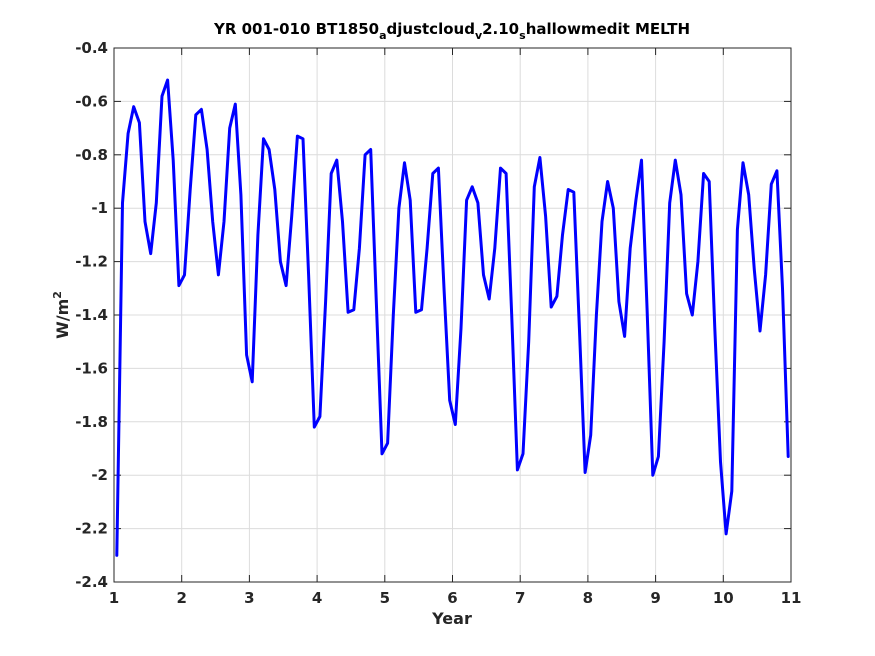  I want to click on y-axis-label: W/m2, so click(61, 315).